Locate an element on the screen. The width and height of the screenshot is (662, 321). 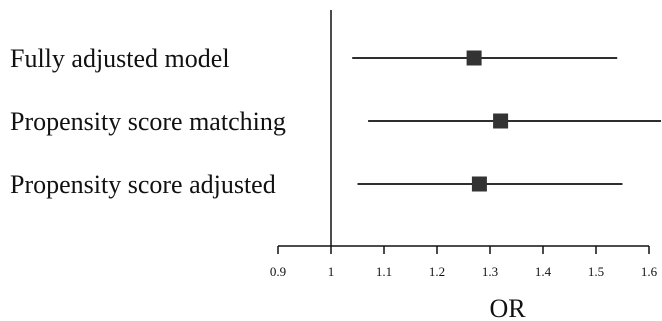
x-tick-label: 0.9 is located at coordinates (278, 271).